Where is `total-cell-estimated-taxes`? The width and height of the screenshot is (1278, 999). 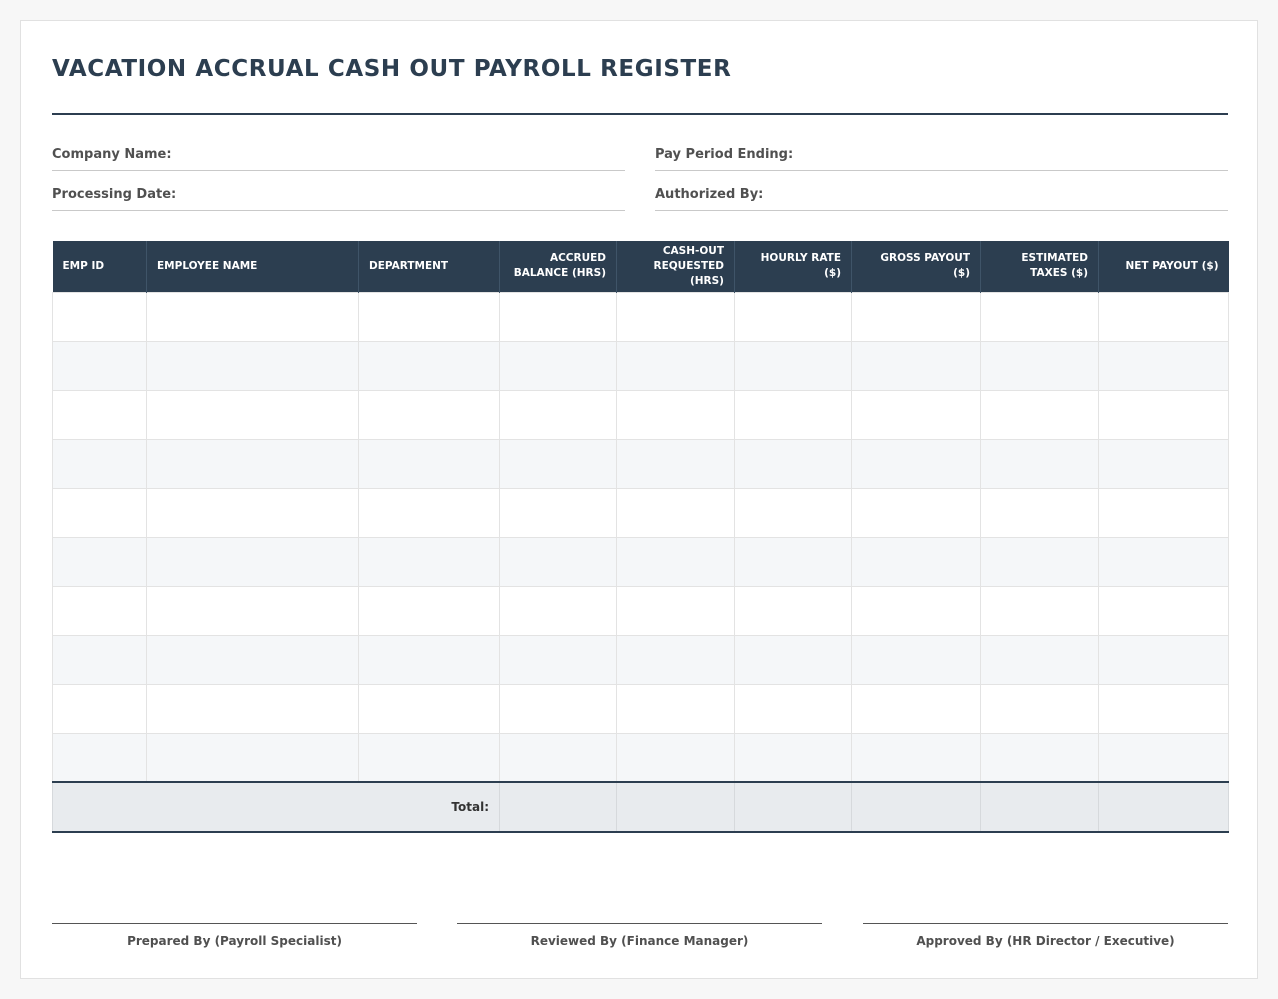
total-cell-estimated-taxes is located at coordinates (1039, 807).